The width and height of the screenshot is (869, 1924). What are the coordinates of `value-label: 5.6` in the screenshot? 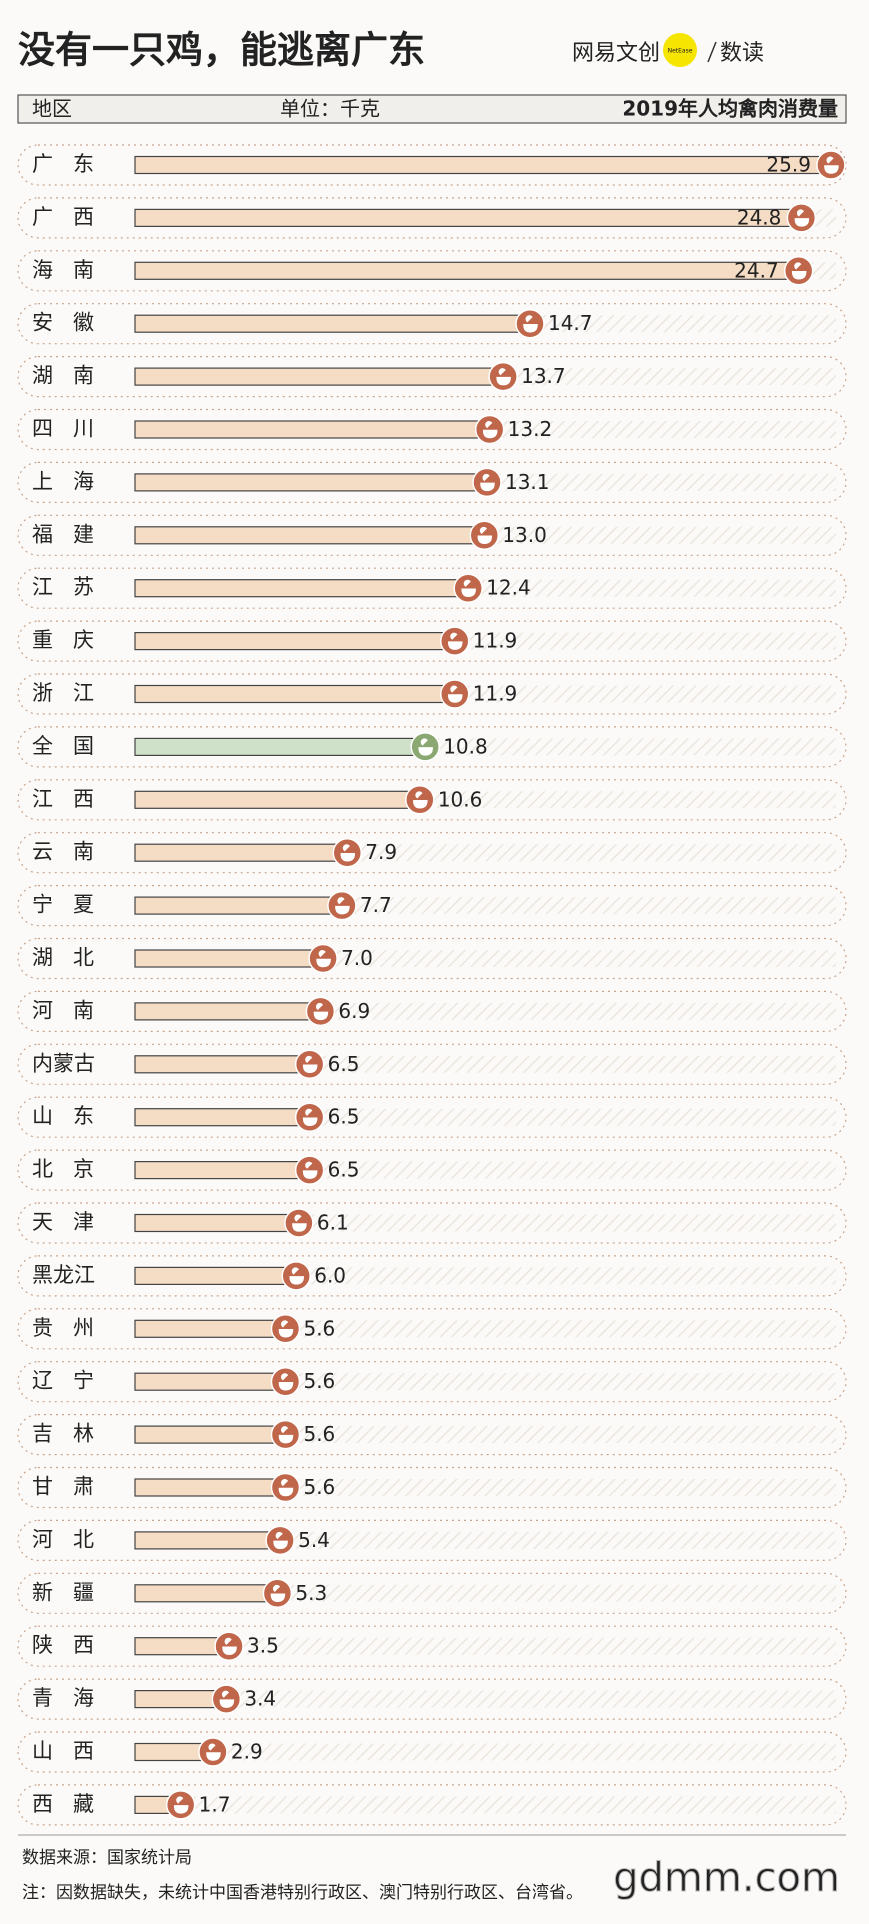 It's located at (319, 1434).